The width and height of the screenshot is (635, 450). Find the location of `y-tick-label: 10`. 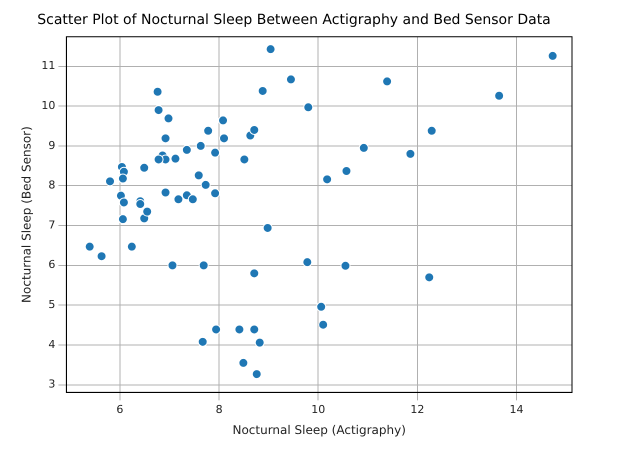

y-tick-label: 10 is located at coordinates (48, 105).